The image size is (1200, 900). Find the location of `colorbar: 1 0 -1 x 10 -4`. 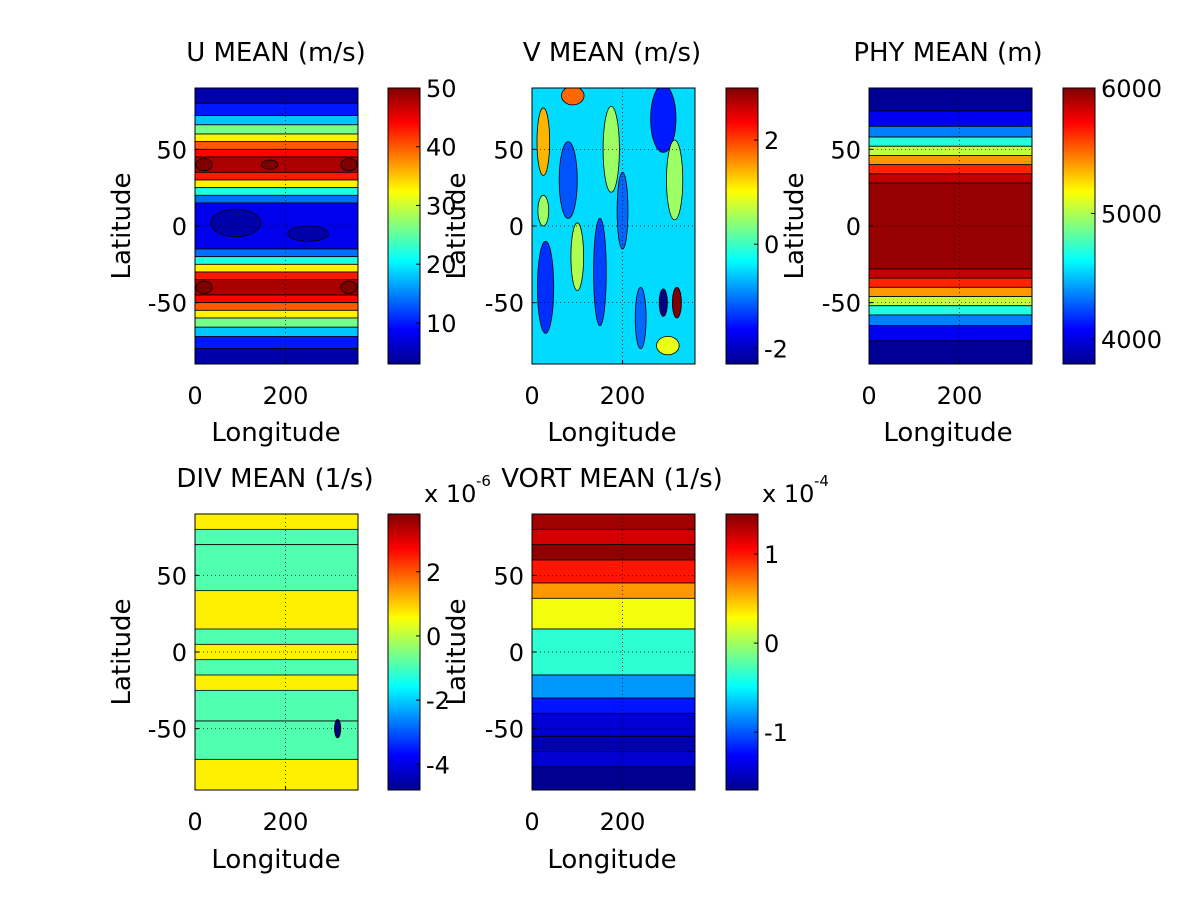

colorbar: 1 0 -1 x 10 -4 is located at coordinates (777, 631).